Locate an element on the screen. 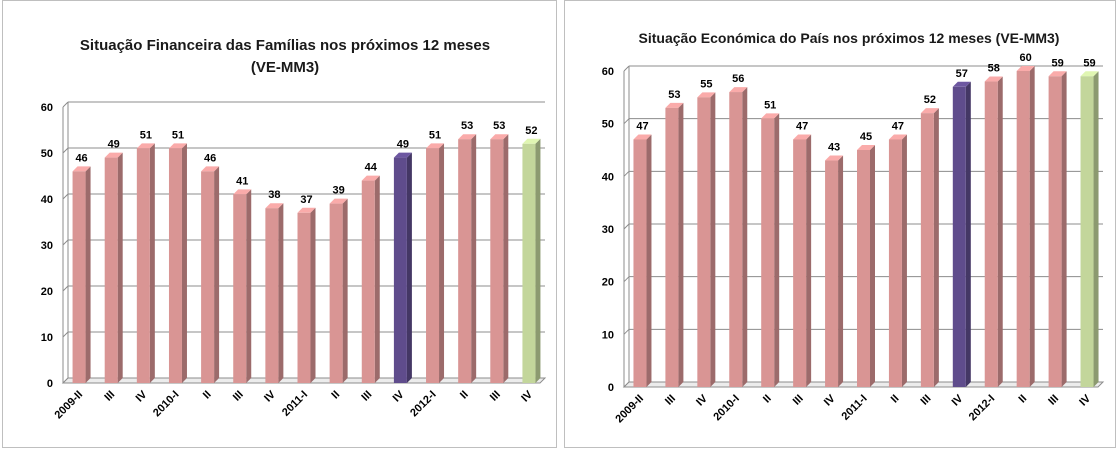 This screenshot has width=1118, height=450. data-label: 57 is located at coordinates (962, 74).